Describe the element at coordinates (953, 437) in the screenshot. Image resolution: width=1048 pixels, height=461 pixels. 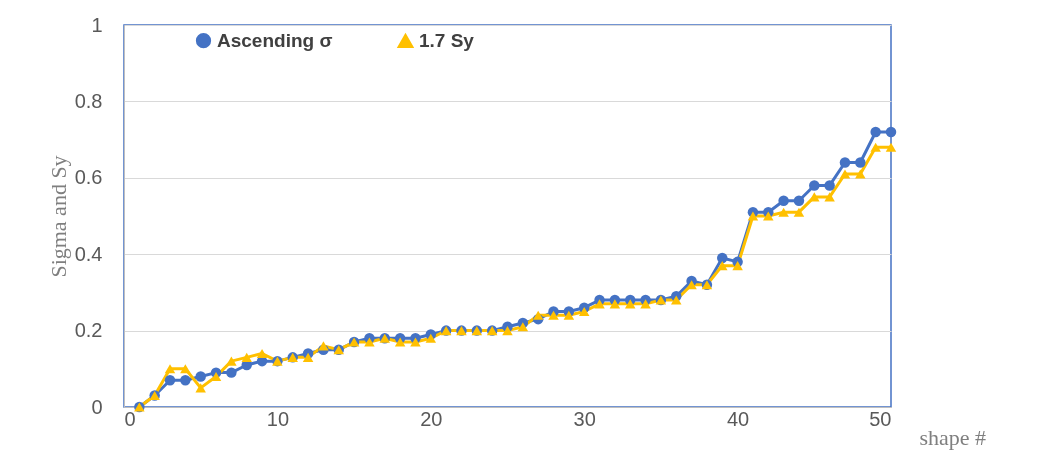
I see `x-axis-title: shape #` at that location.